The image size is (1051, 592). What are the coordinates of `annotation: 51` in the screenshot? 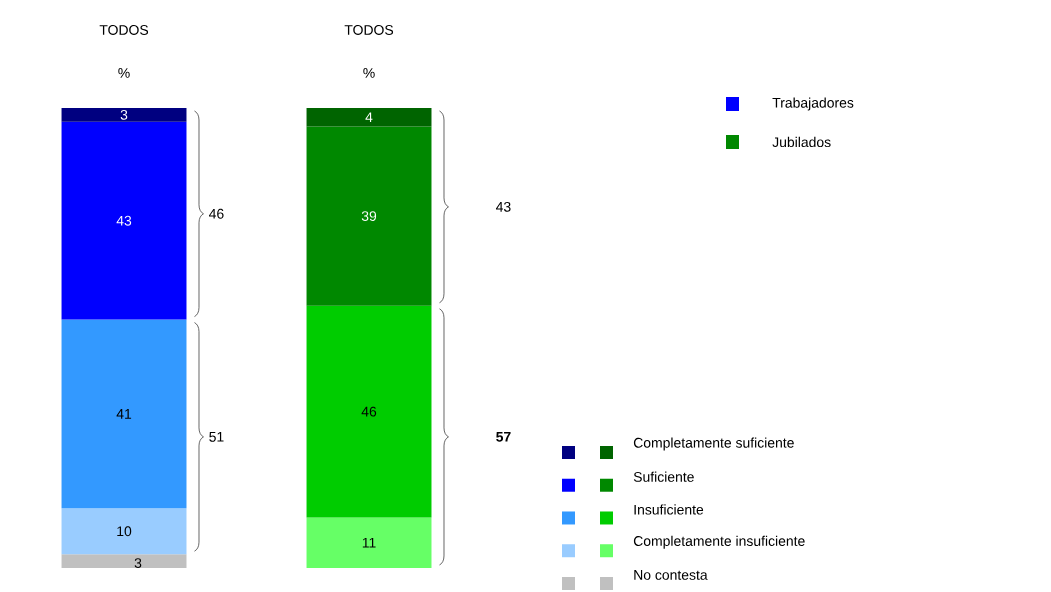 It's located at (216, 437).